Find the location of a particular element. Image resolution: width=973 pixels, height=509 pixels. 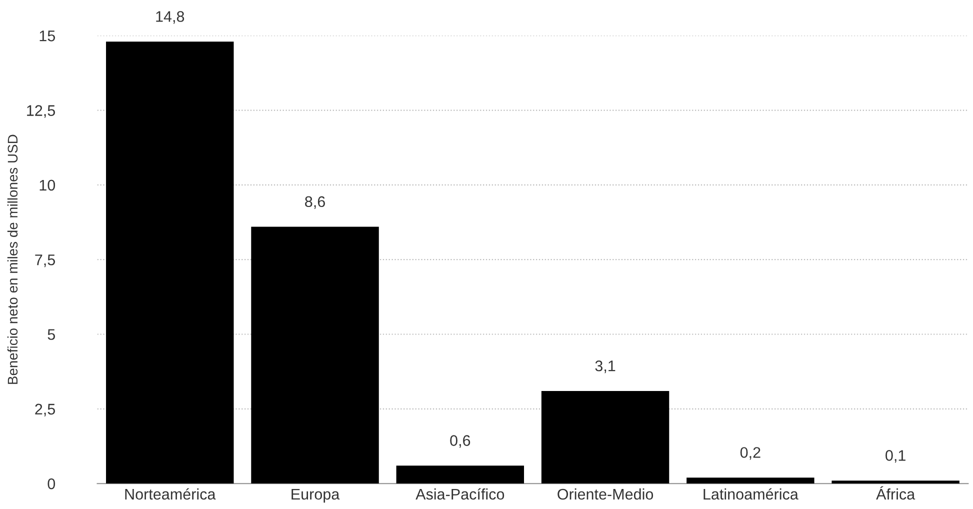

data-label: 0,6 is located at coordinates (460, 441).